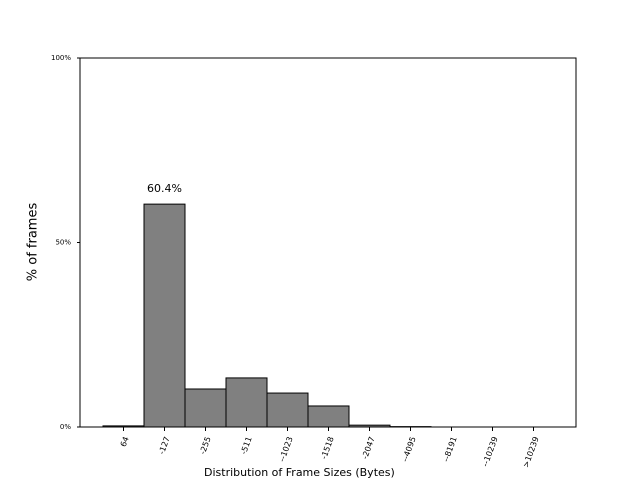 The height and width of the screenshot is (480, 640). I want to click on y-tick-label: 50%, so click(63, 243).